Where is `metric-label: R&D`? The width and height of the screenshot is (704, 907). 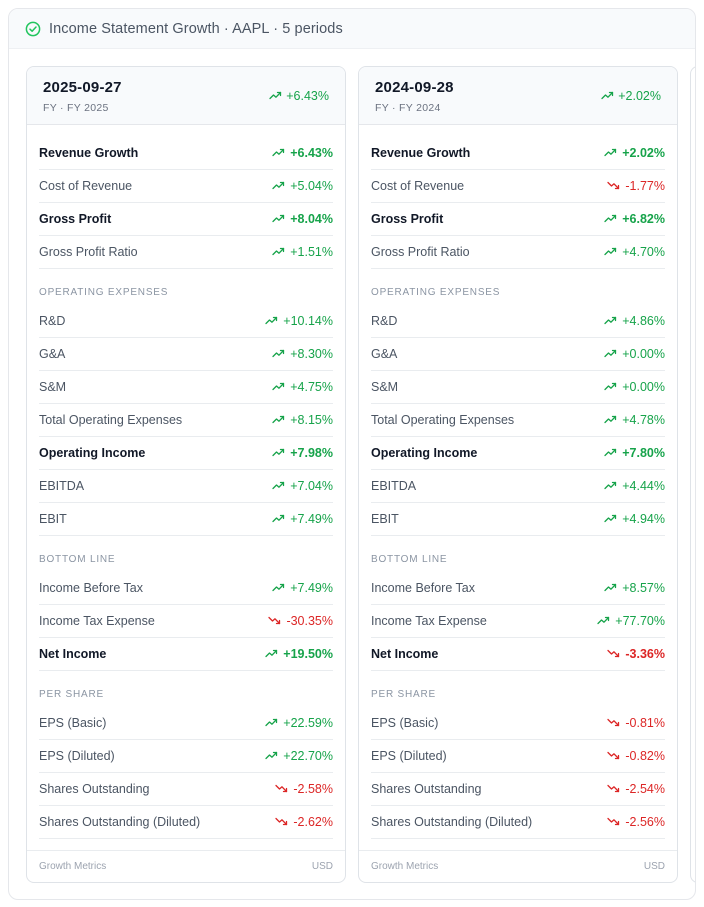 metric-label: R&D is located at coordinates (52, 321).